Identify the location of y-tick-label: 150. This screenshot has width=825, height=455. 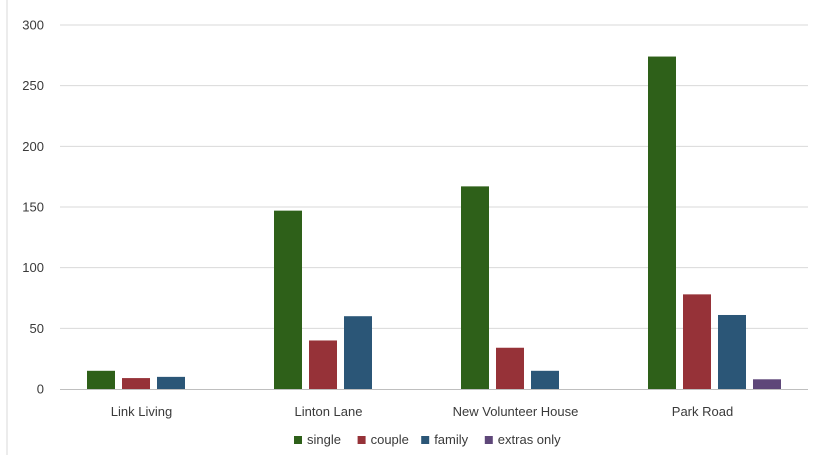
(33, 207).